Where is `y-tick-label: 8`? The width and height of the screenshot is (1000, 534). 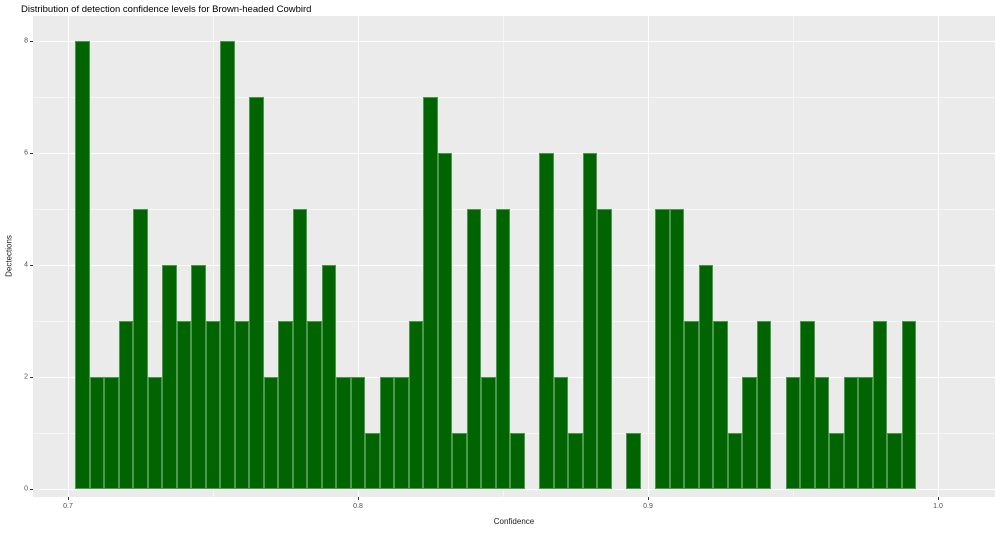 y-tick-label: 8 is located at coordinates (26, 41).